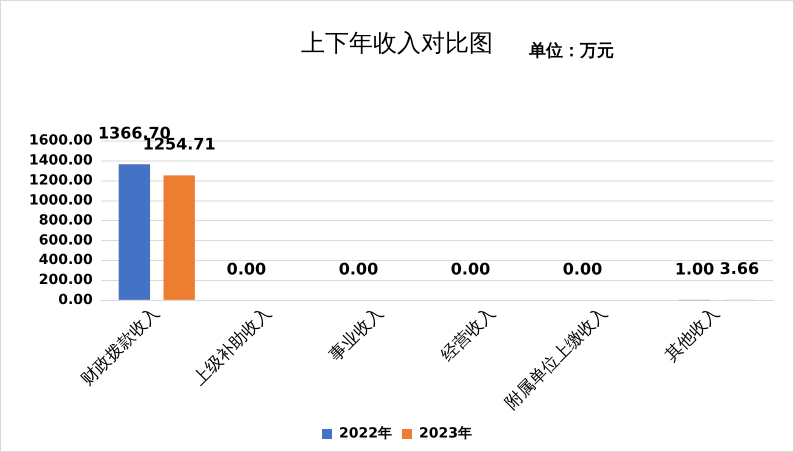 The height and width of the screenshot is (452, 794). What do you see at coordinates (61, 160) in the screenshot?
I see `y-tick-label: 1400.00` at bounding box center [61, 160].